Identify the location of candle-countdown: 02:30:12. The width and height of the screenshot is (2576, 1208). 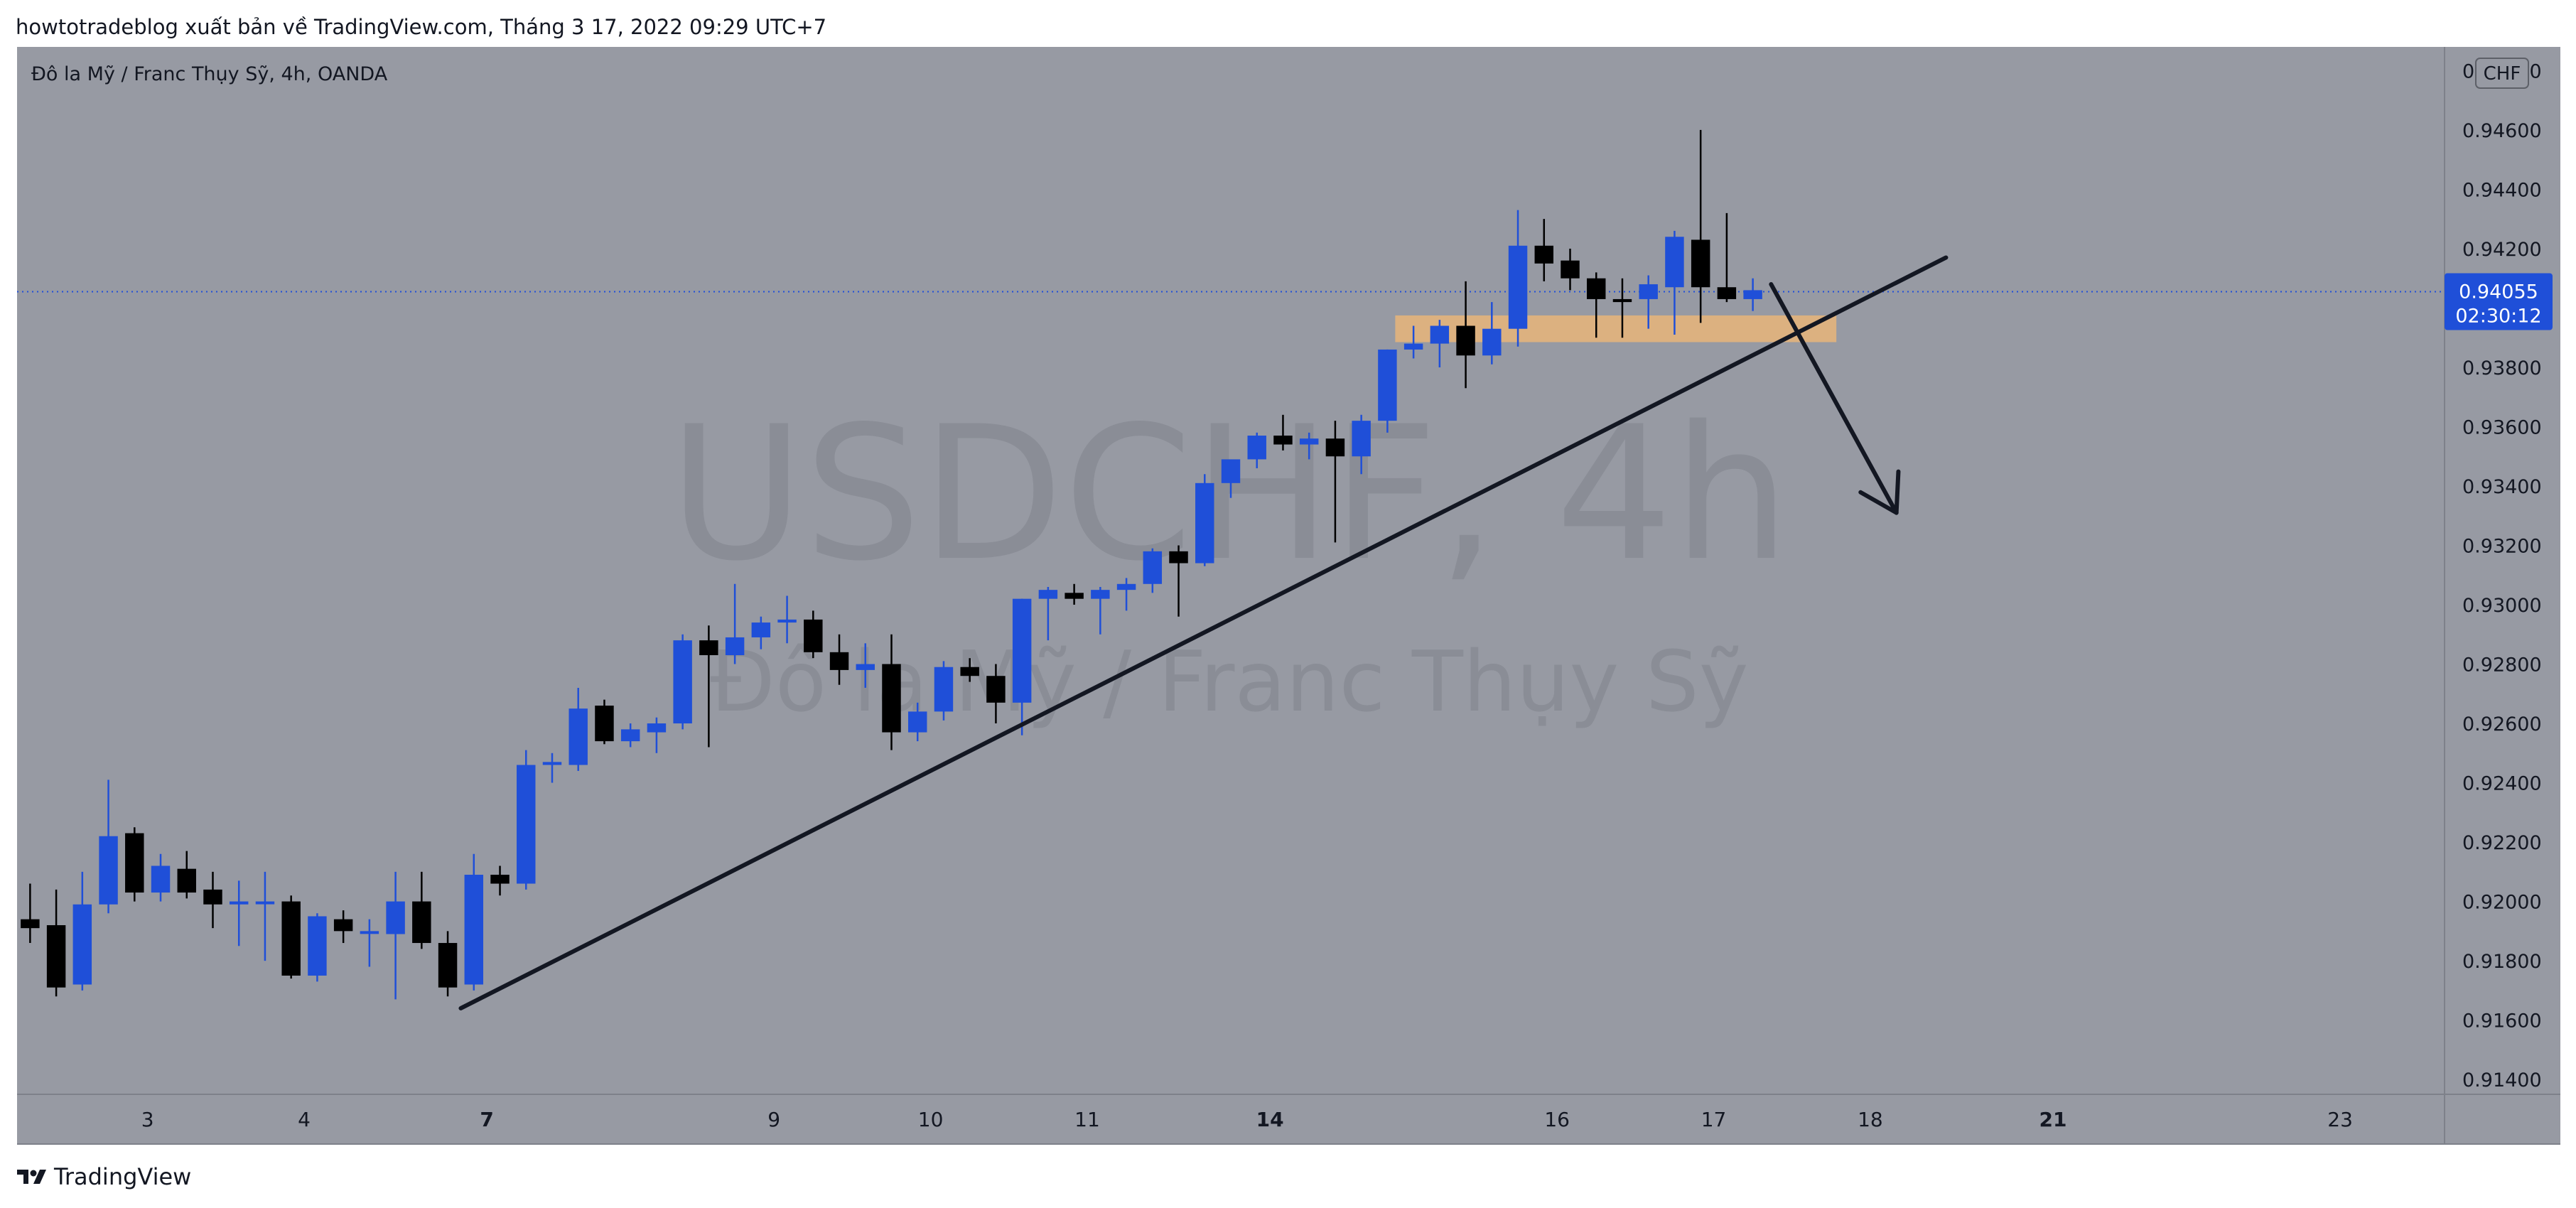
(2498, 316).